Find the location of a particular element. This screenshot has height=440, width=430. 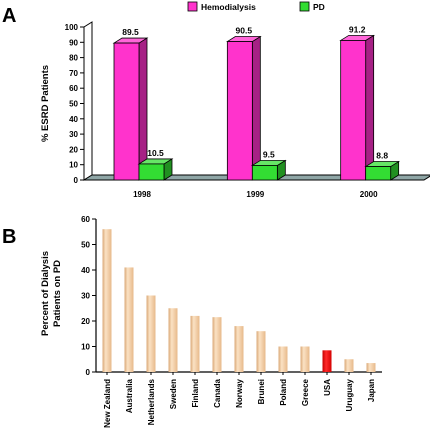

chart-b-ylabel: Percent of DialysisPatients on PD is located at coordinates (51, 293).